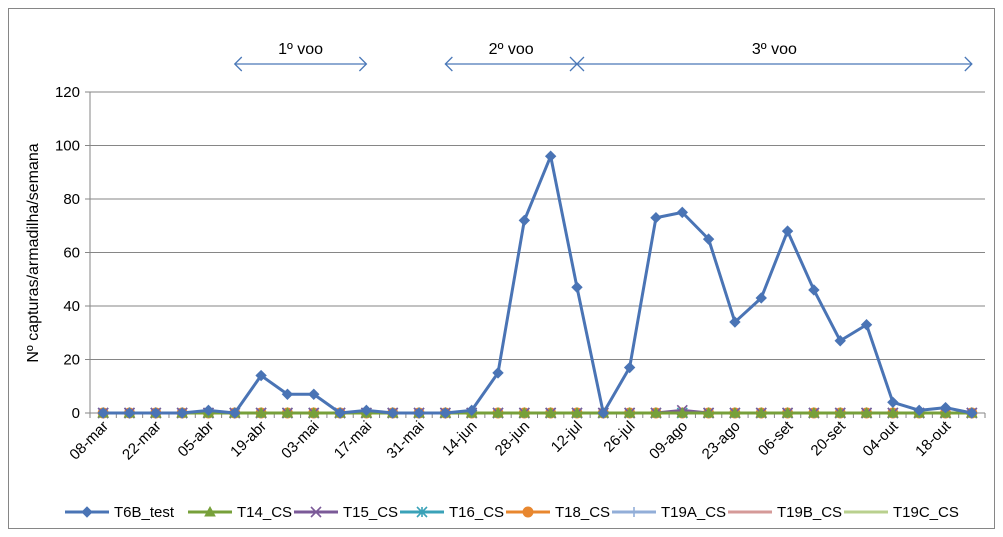  Describe the element at coordinates (558, 512) in the screenshot. I see `legend-item: T18_CS` at that location.